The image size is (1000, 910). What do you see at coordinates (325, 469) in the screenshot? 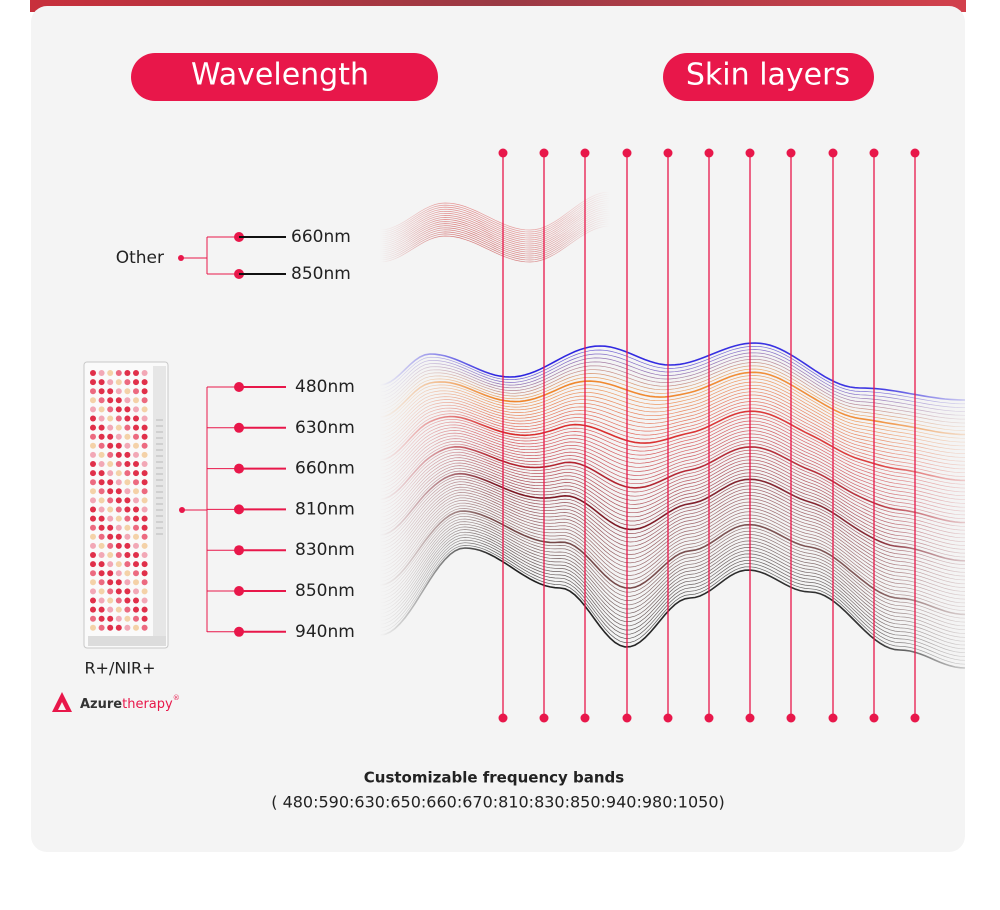
I see `wavelength-label: 660nm` at bounding box center [325, 469].